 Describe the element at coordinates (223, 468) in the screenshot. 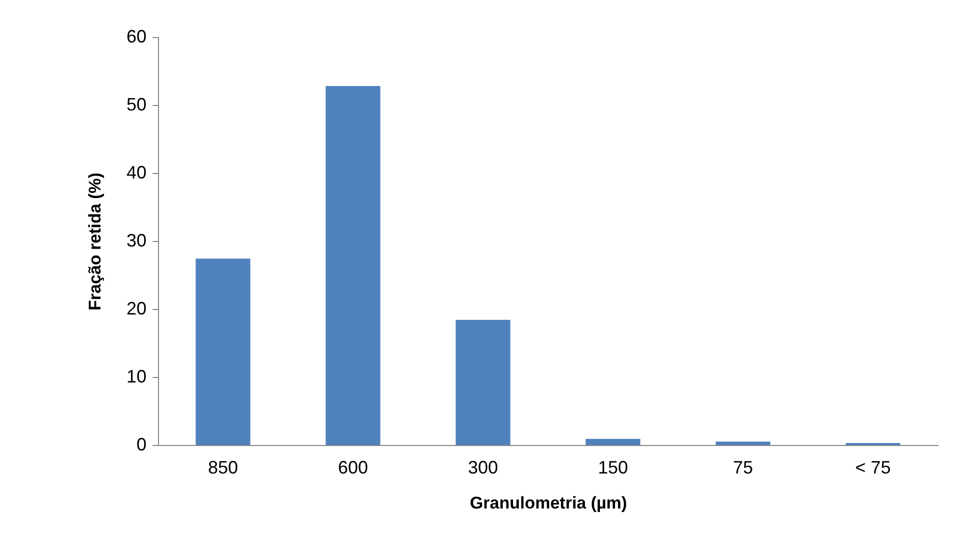

I see `x-tick-label: 850` at that location.